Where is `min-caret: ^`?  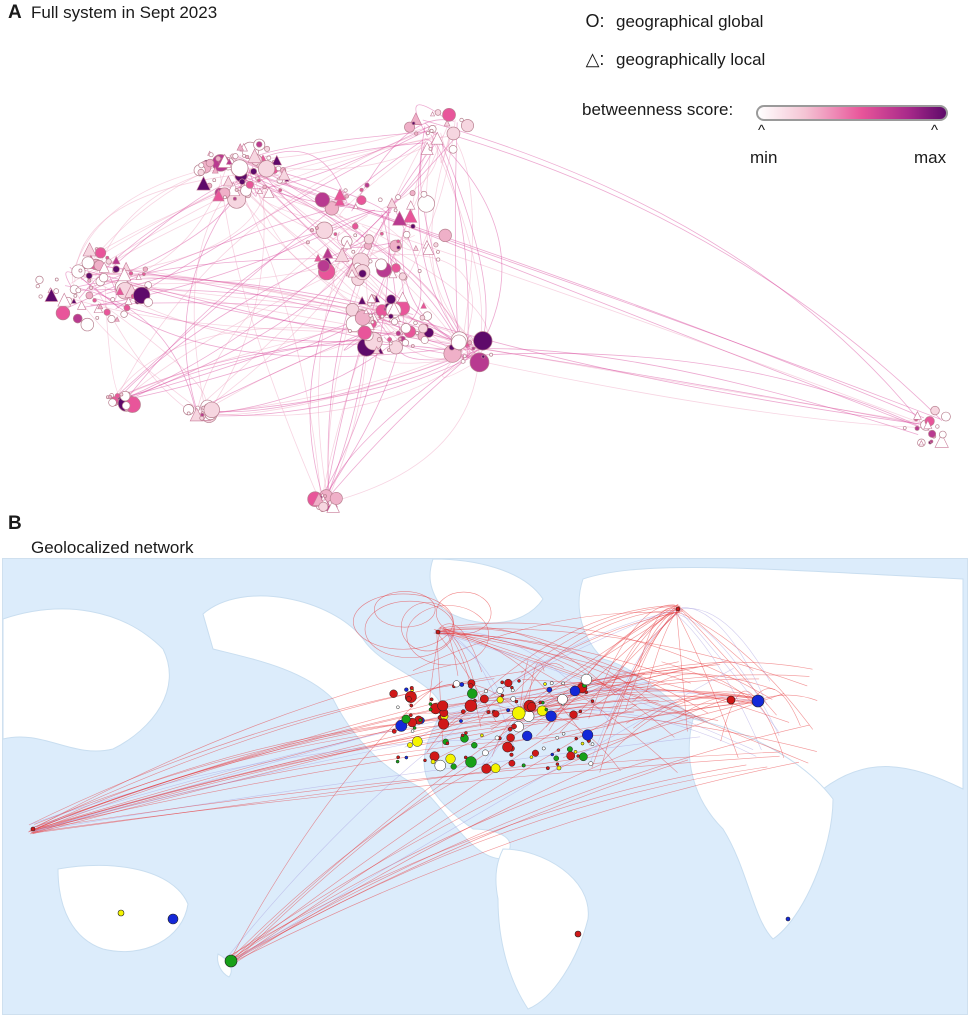 min-caret: ^ is located at coordinates (762, 130).